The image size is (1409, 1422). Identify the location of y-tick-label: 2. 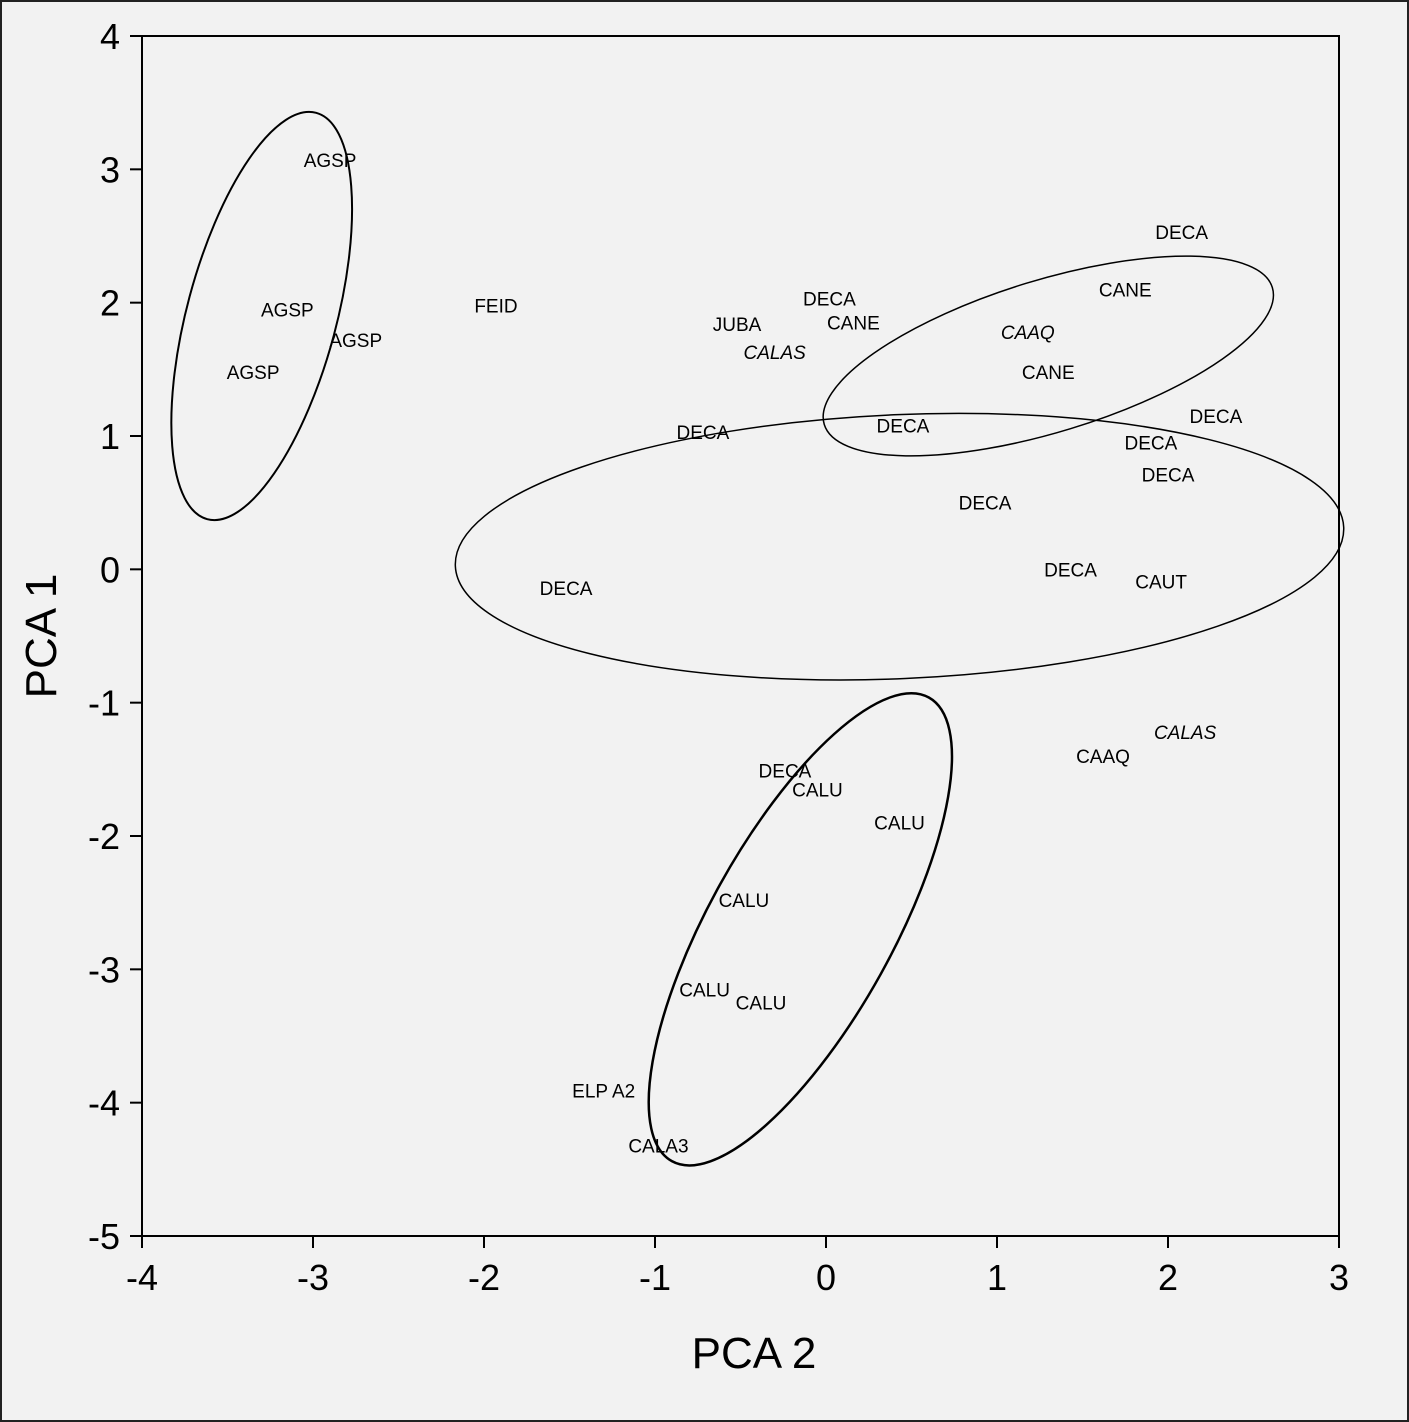
(110, 303).